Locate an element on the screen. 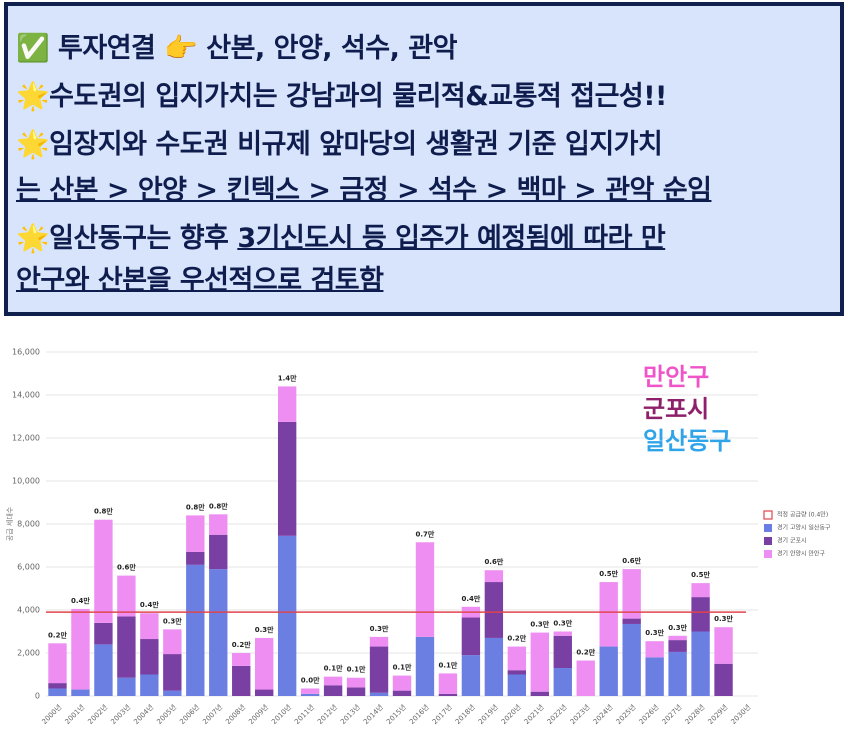 The height and width of the screenshot is (741, 848). x-tick-label: 2010년 is located at coordinates (281, 714).